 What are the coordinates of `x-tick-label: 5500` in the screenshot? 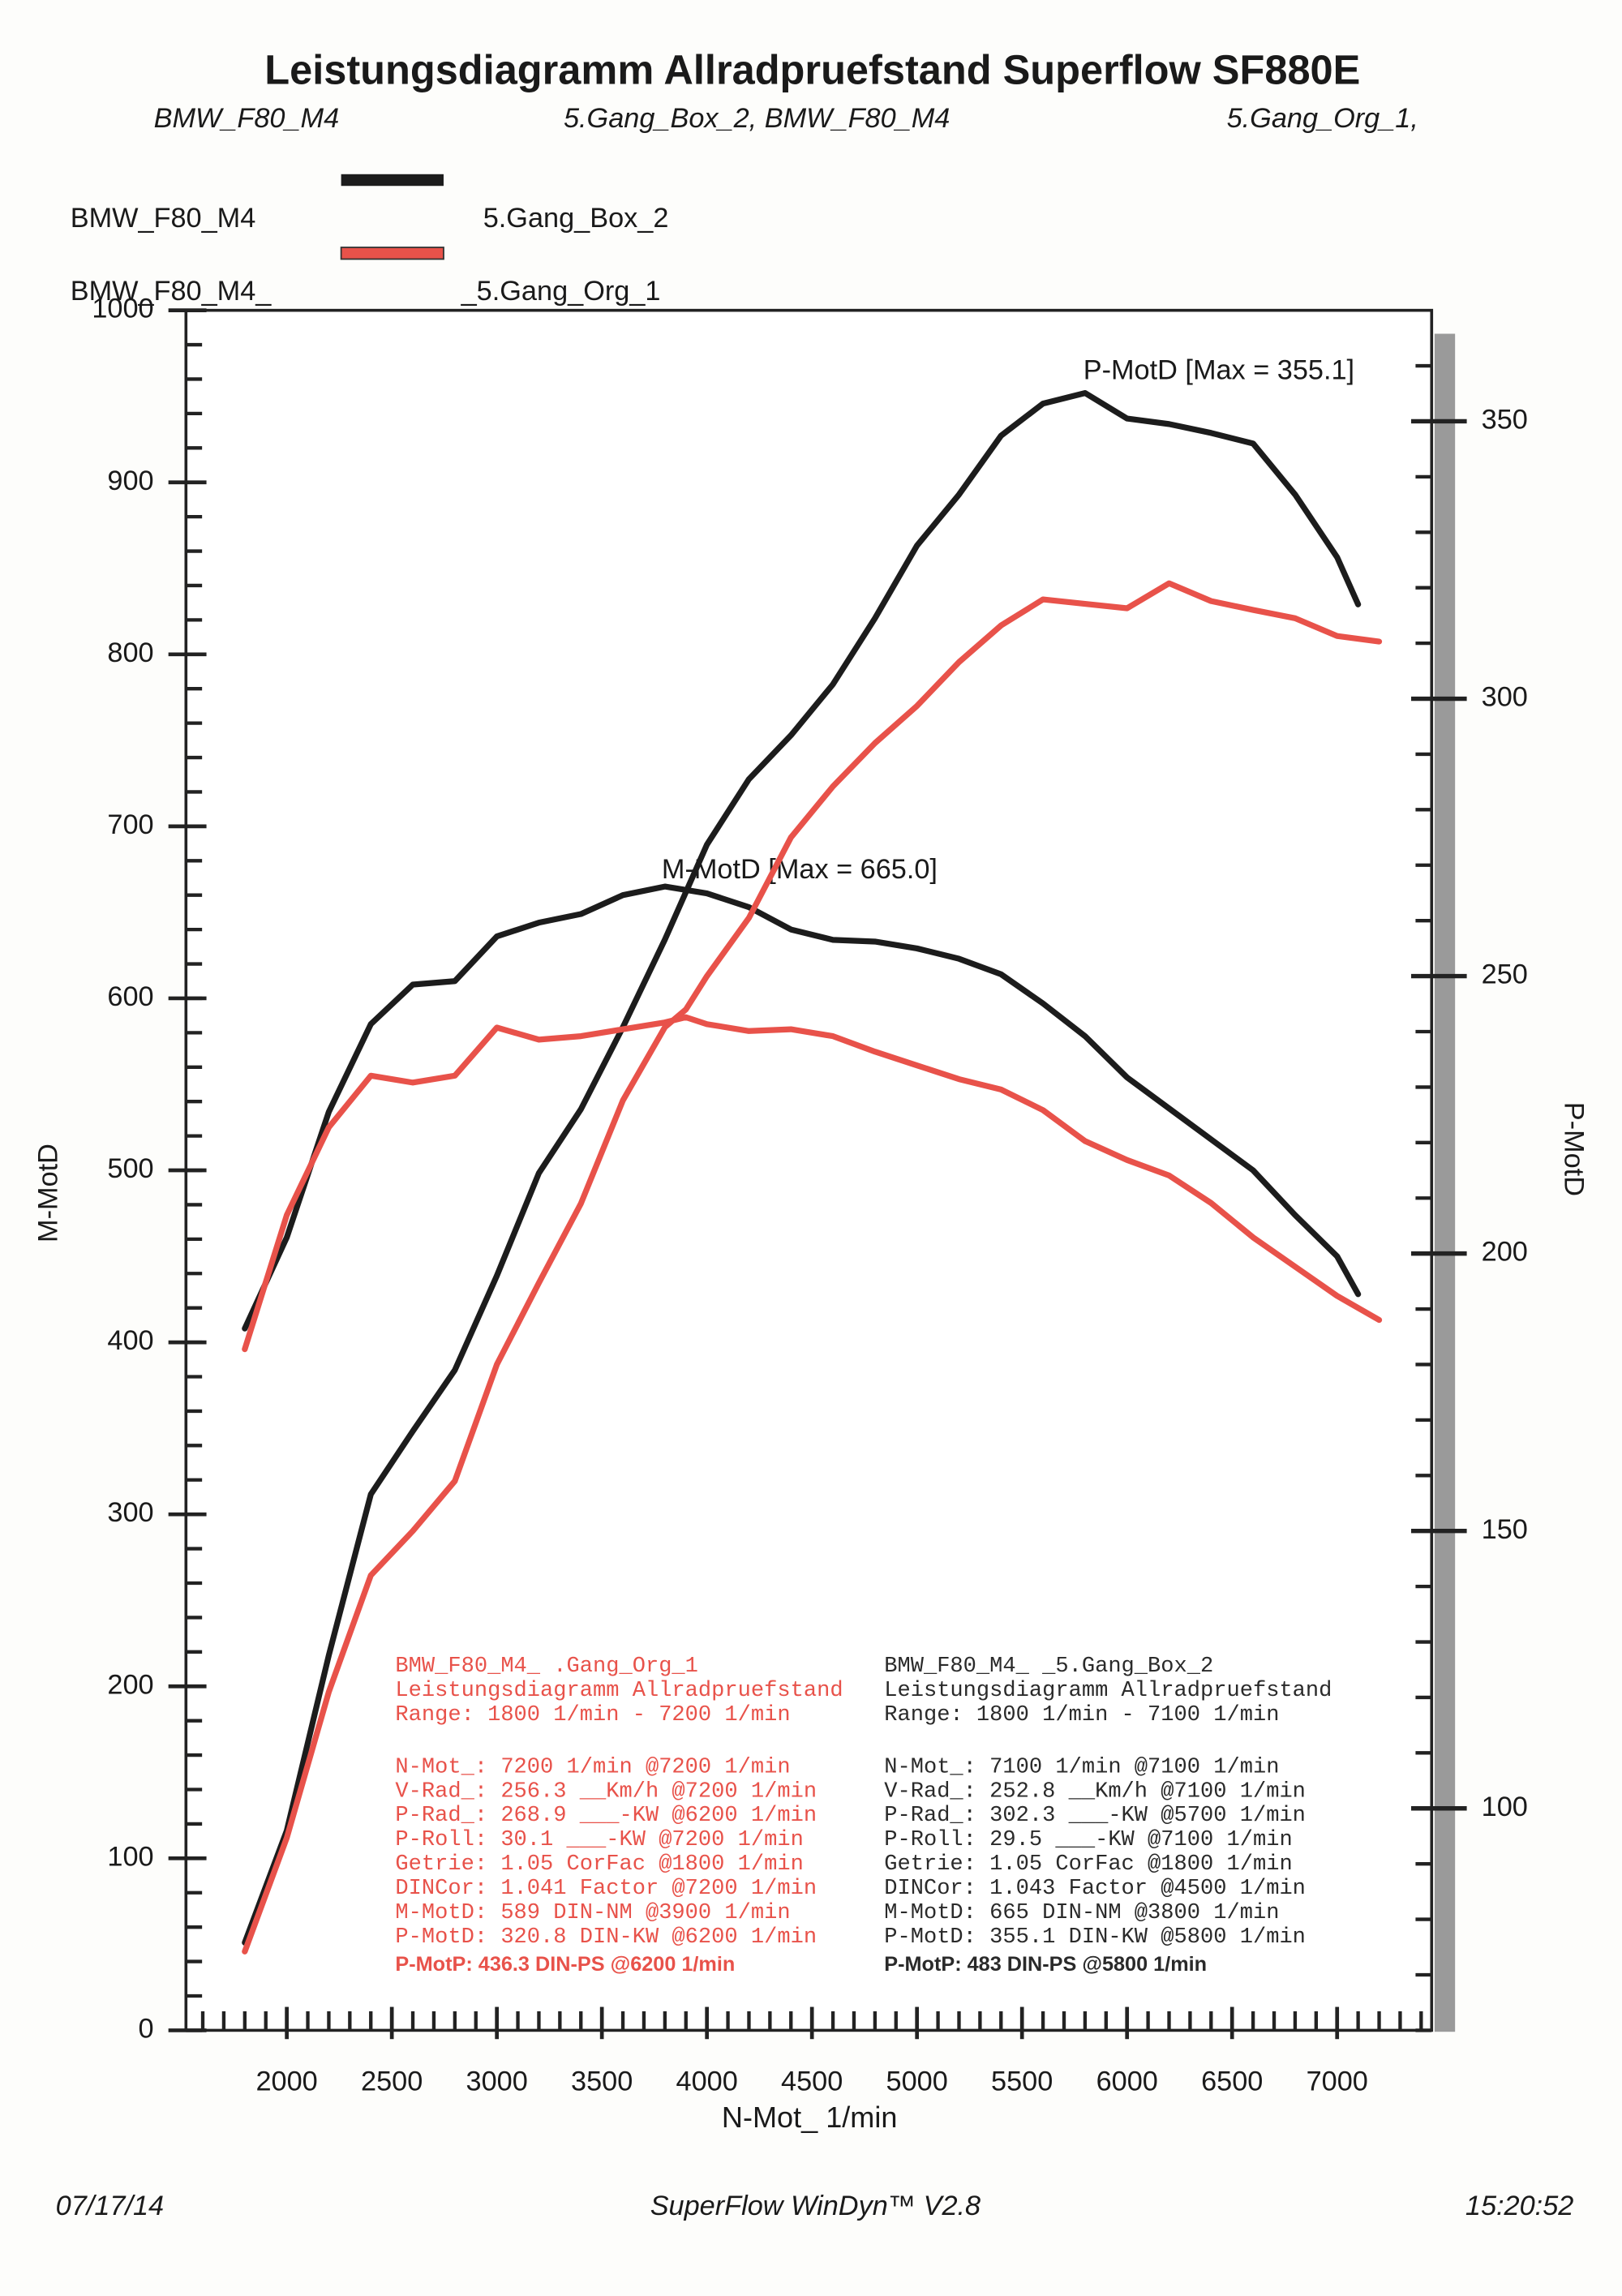 It's located at (1022, 2081).